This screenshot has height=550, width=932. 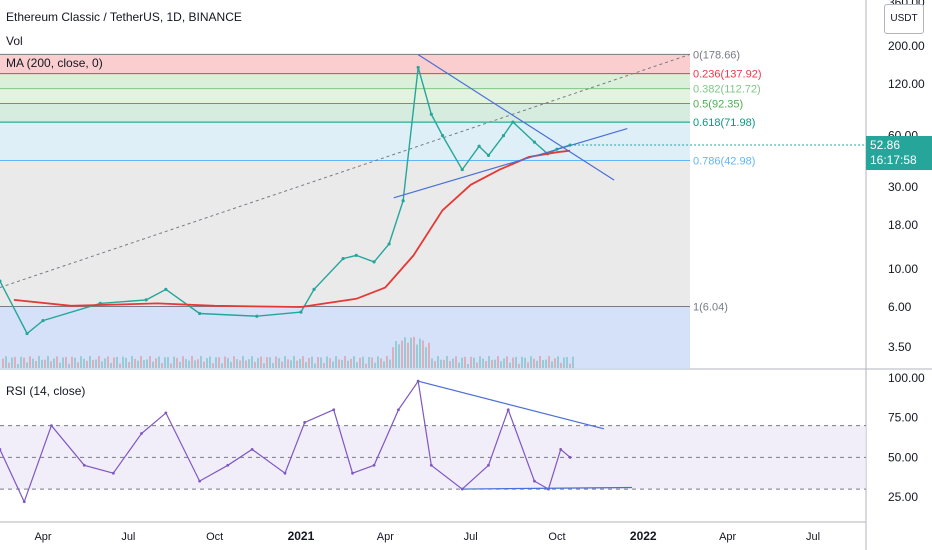 I want to click on rsi-axis-tick: 50.00, so click(x=903, y=457).